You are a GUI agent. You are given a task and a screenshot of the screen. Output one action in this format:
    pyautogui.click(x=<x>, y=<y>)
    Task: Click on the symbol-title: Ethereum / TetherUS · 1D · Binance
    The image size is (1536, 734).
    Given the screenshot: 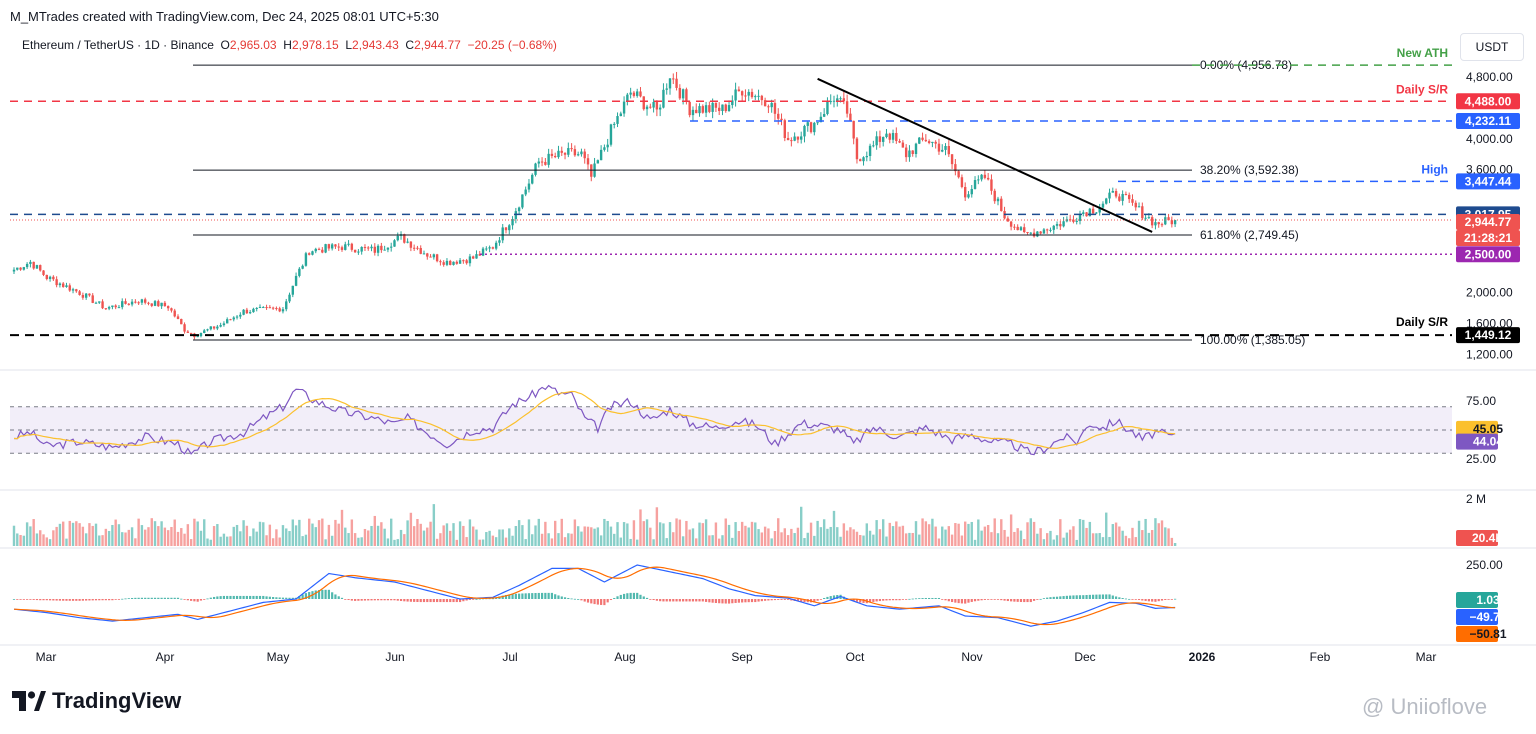 What is the action you would take?
    pyautogui.click(x=118, y=45)
    